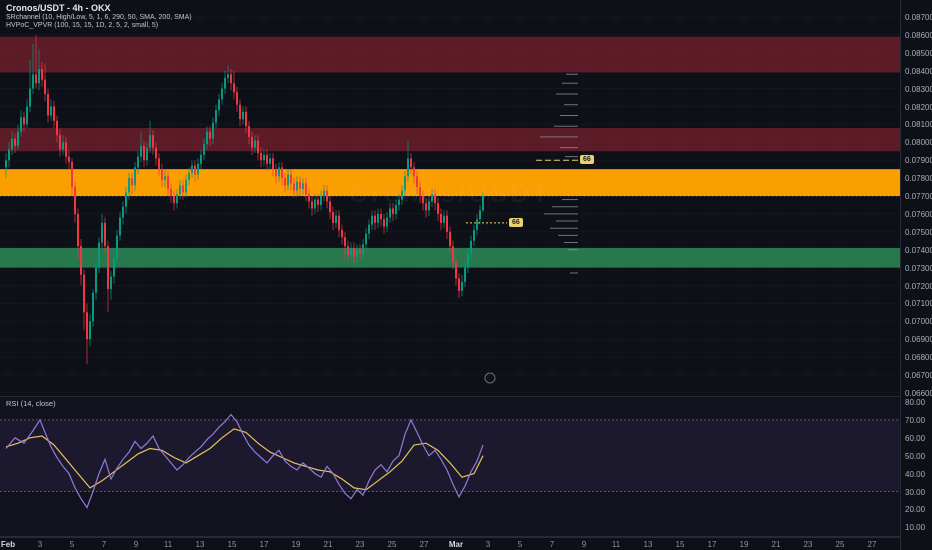 This screenshot has width=932, height=550. I want to click on rsi-tick-label: 60.00, so click(915, 438).